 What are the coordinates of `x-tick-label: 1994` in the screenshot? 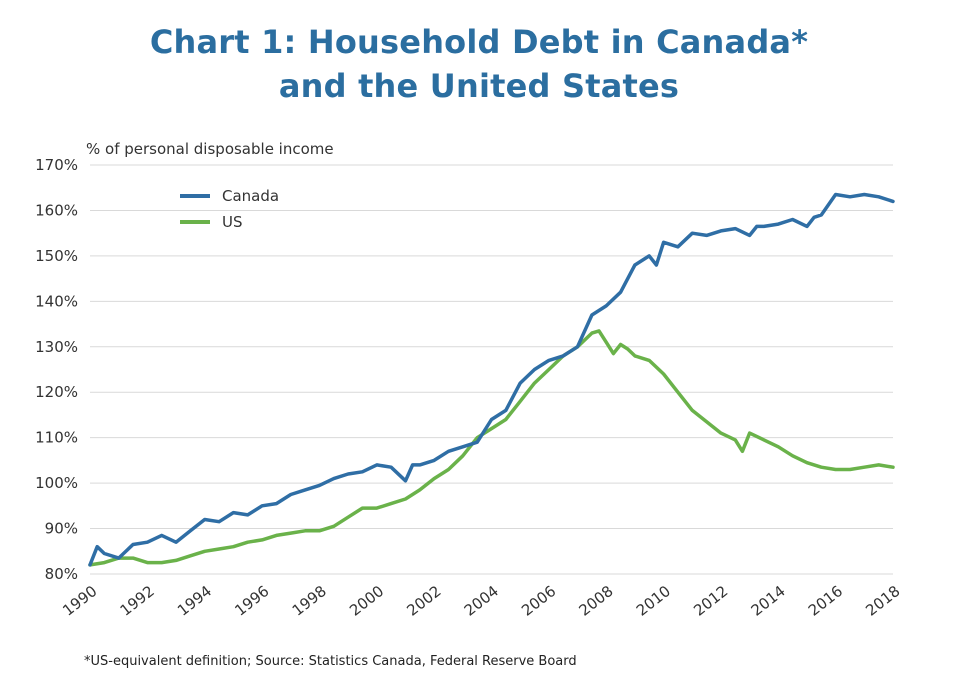 It's located at (194, 601).